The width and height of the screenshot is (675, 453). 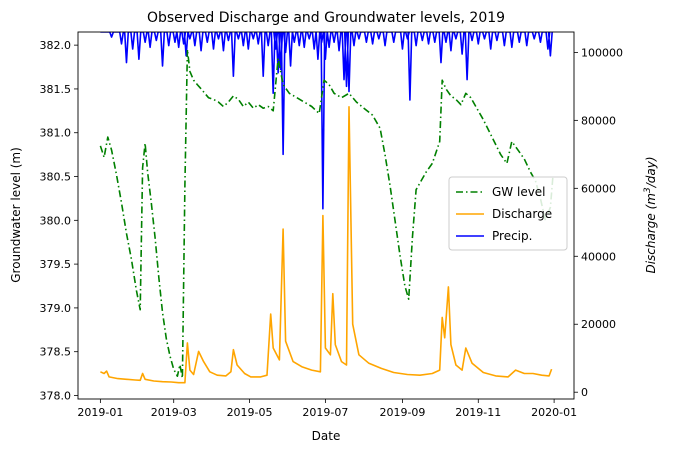 I want to click on y-right-label-prefix: Discharge (, so click(x=651, y=238).